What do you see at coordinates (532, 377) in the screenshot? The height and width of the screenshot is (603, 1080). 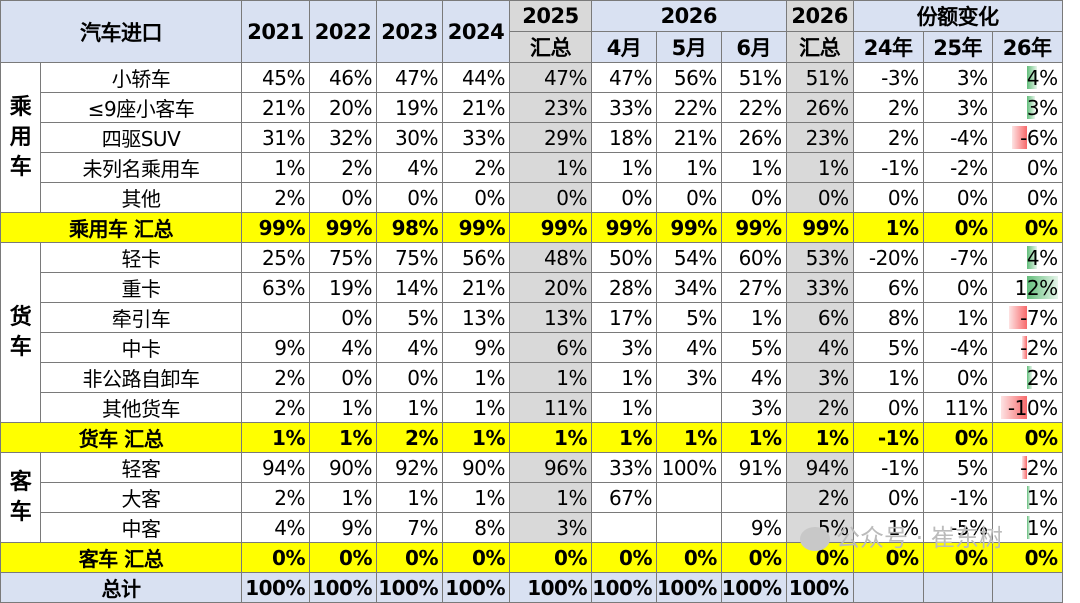 I see `table-row: 非公路自卸车 2% 0% 0% 1% 1% 1% 3% 4% 3% 1% 0% 2%` at bounding box center [532, 377].